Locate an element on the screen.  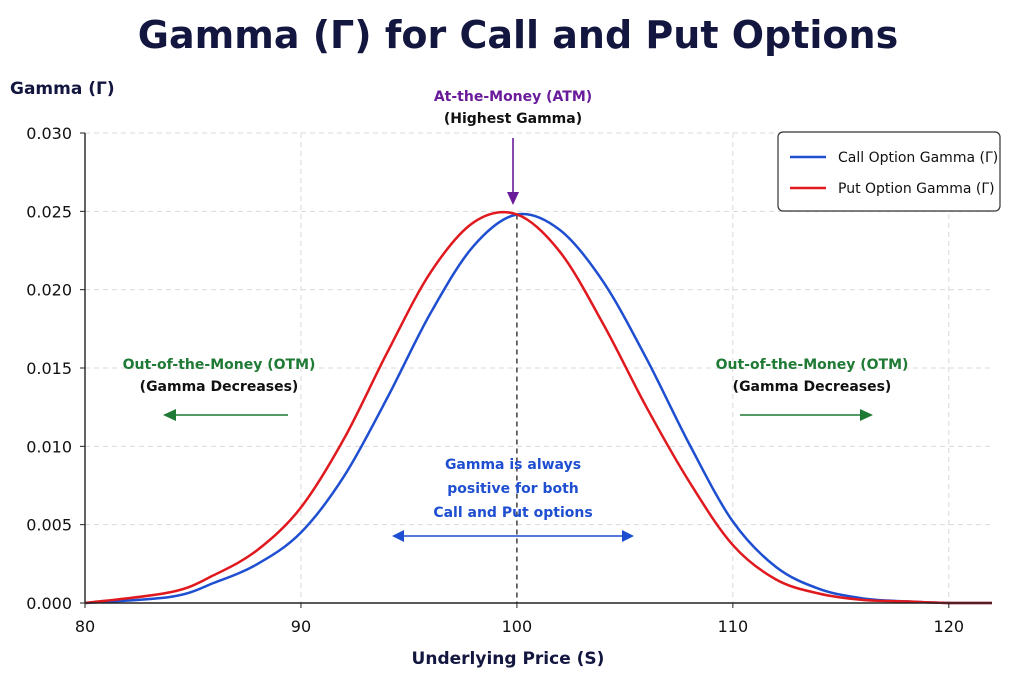
y-tick-label: 0.015 is located at coordinates (49, 368).